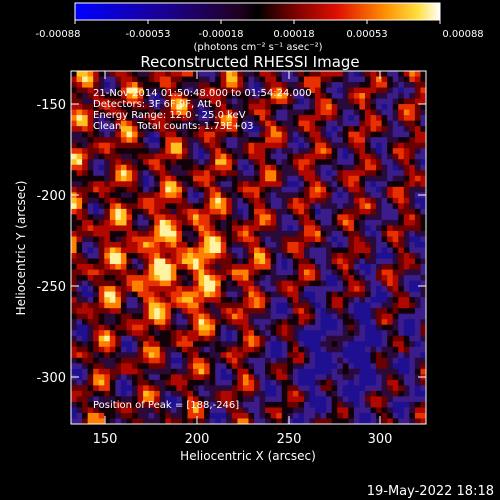 This screenshot has height=500, width=500. What do you see at coordinates (173, 126) in the screenshot?
I see `total-counts-text: Clean Total counts: 1.73E+03` at bounding box center [173, 126].